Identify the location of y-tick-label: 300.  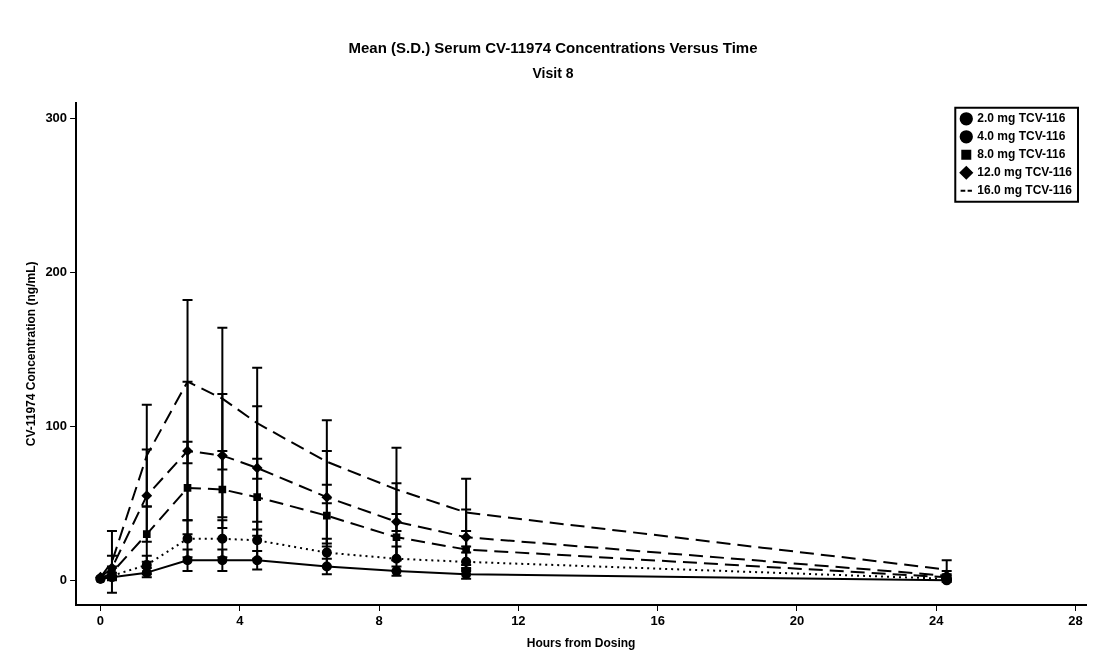
(56, 117).